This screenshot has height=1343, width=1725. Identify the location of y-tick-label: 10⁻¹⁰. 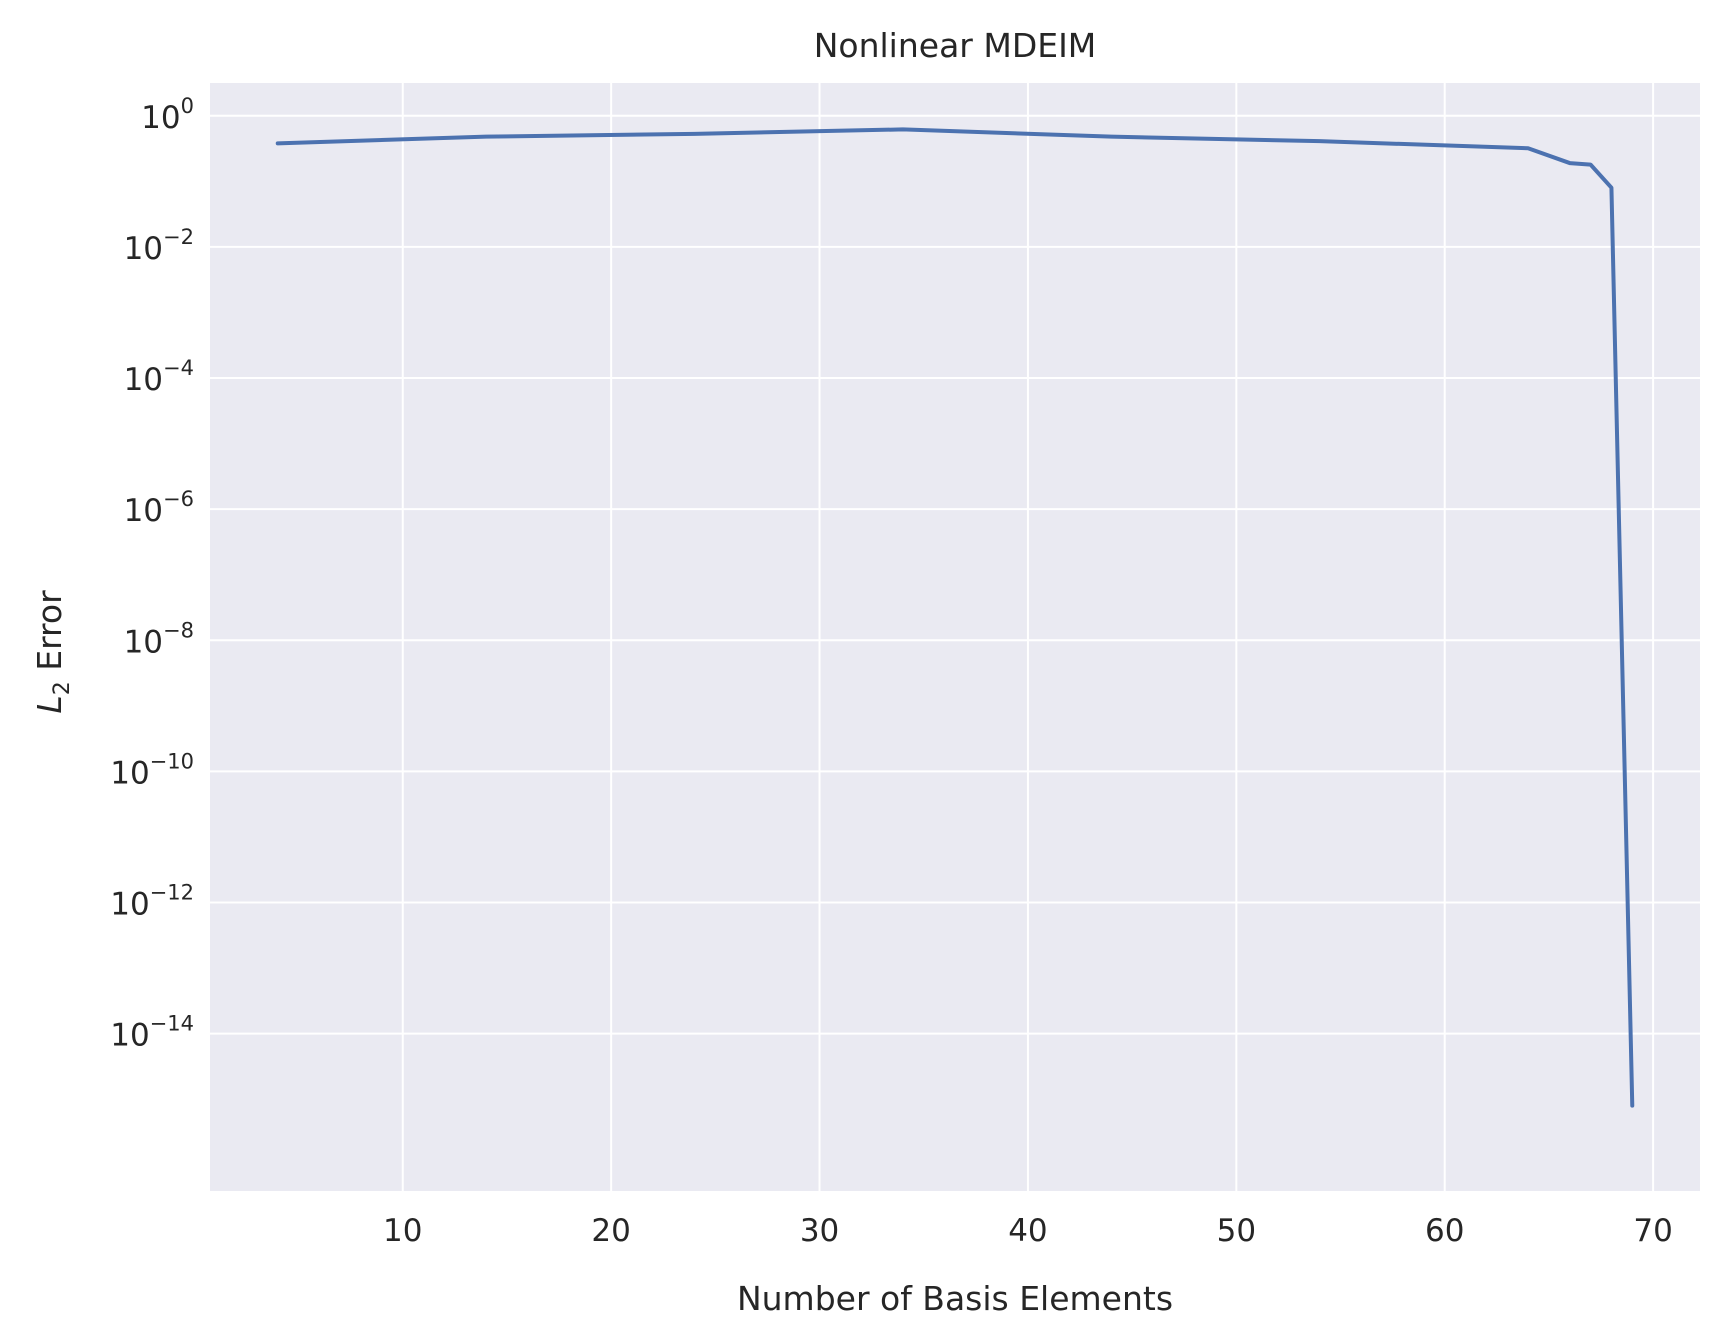
(152, 770).